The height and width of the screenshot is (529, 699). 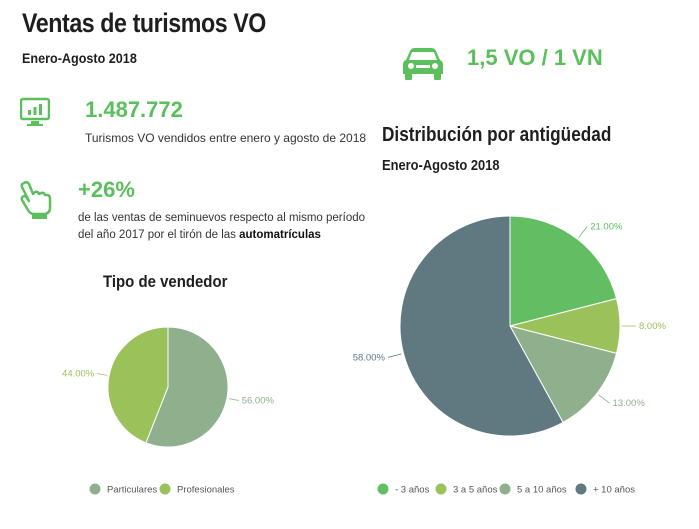 I want to click on age-legend-label: + 10 años, so click(x=614, y=490).